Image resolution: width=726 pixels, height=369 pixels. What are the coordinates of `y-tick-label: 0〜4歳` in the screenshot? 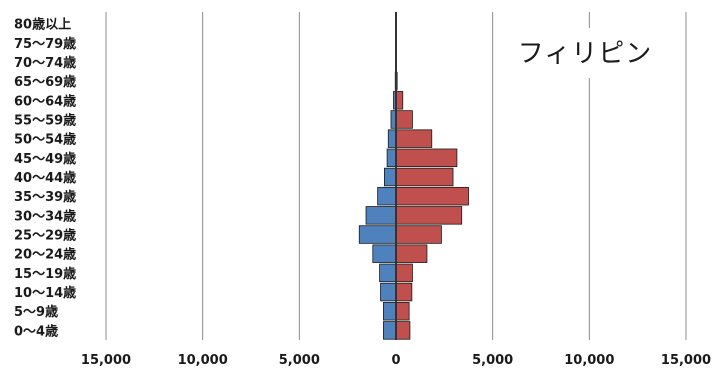 It's located at (36, 331).